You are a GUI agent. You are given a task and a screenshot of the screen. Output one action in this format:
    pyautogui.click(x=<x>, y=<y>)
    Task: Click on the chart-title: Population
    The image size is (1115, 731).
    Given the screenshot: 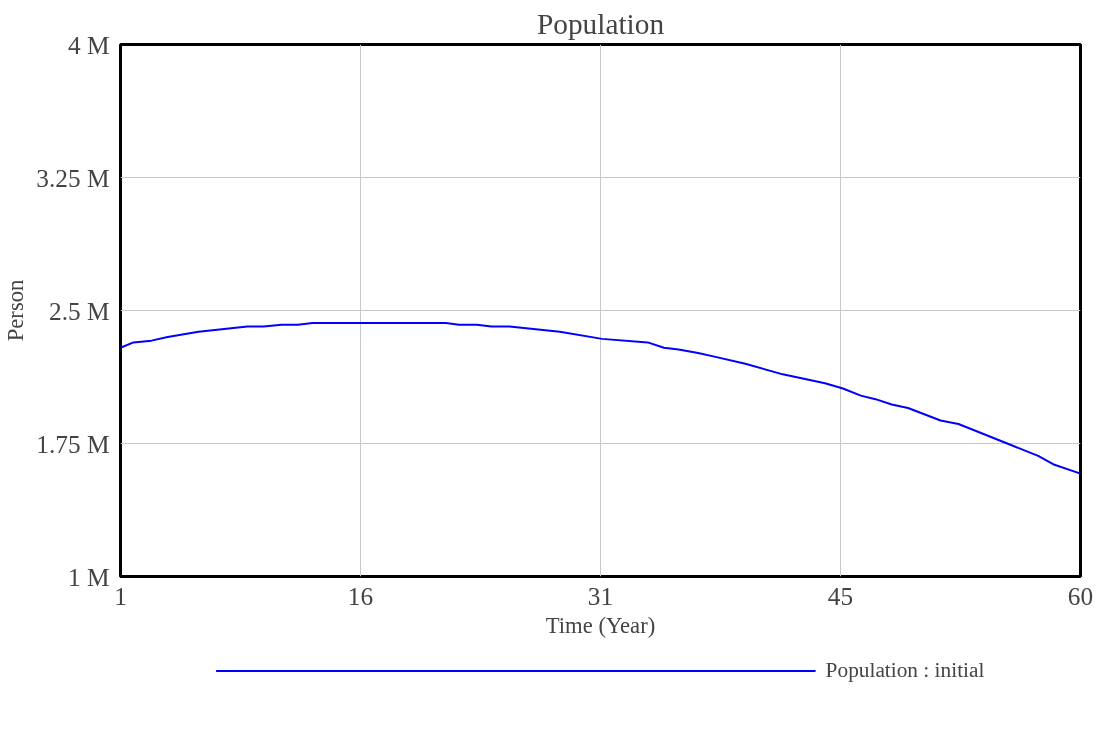 What is the action you would take?
    pyautogui.click(x=600, y=23)
    